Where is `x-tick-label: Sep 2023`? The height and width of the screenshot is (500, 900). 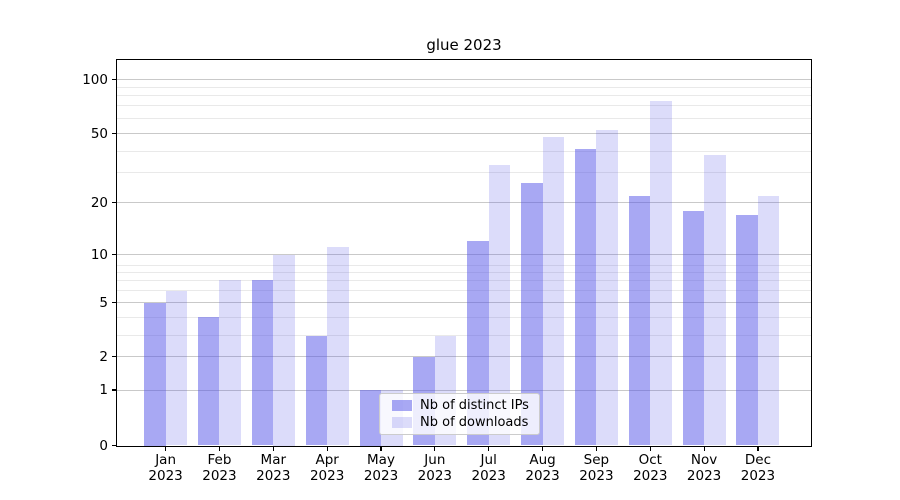
x-tick-label: Sep 2023 is located at coordinates (596, 468).